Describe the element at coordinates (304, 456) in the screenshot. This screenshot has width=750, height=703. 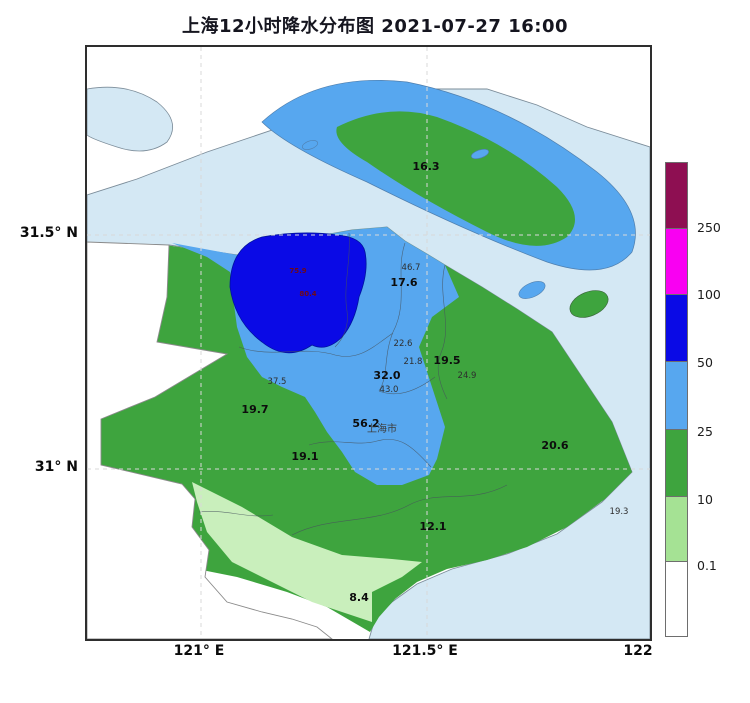
I see `station-value-label: 19.1` at that location.